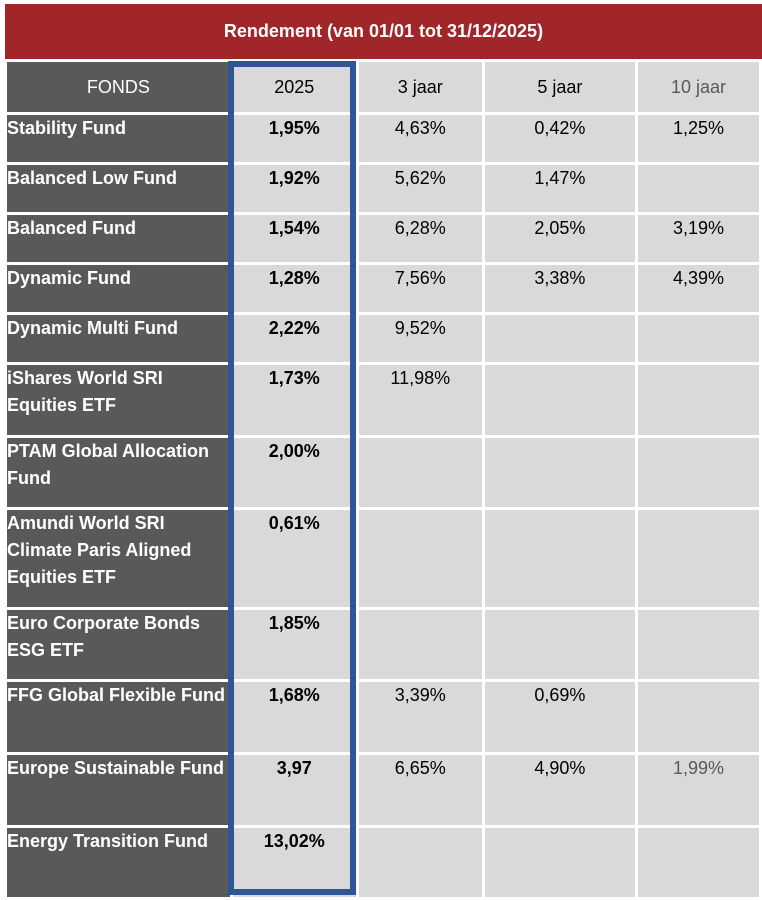 Image resolution: width=762 pixels, height=900 pixels. I want to click on table-row: Dynamic Multi Fund 2,22% 9,52%, so click(383, 338).